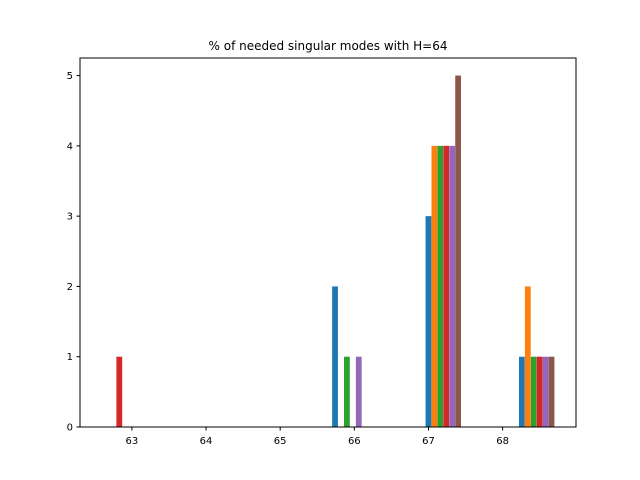 Image resolution: width=640 pixels, height=480 pixels. Describe the element at coordinates (70, 76) in the screenshot. I see `y-tick-label: 5` at that location.